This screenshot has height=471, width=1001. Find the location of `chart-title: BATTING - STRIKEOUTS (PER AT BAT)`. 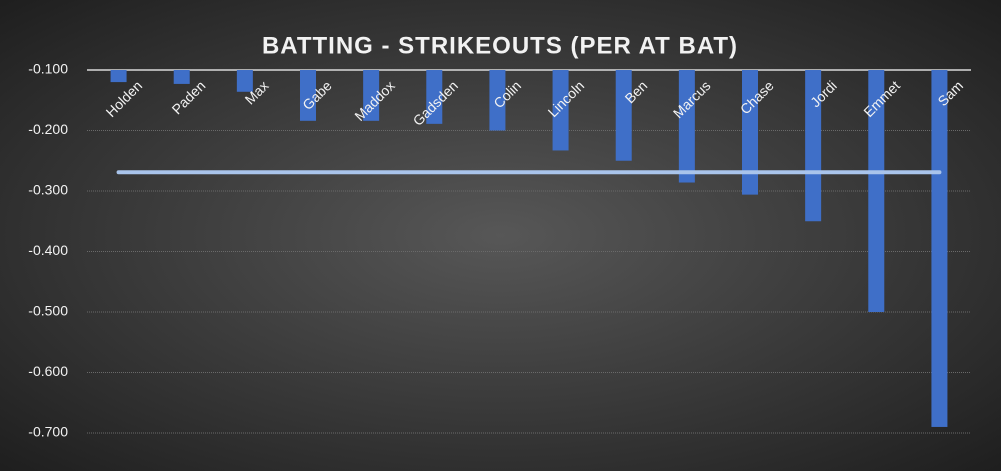

chart-title: BATTING - STRIKEOUTS (PER AT BAT) is located at coordinates (500, 45).